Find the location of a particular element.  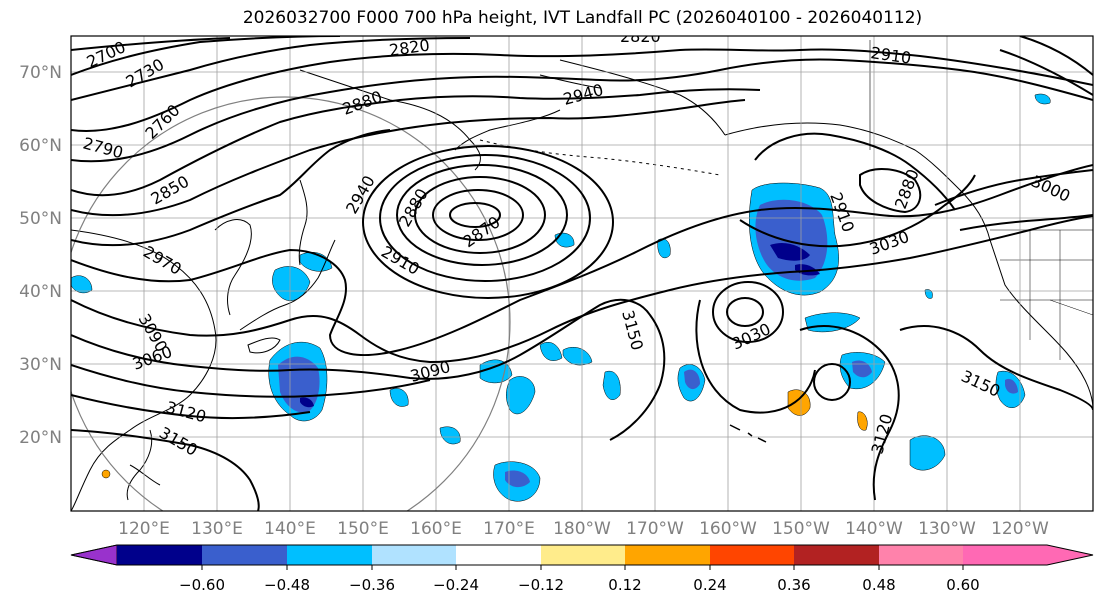

colorbar-tick-label: −0.12 is located at coordinates (541, 585).